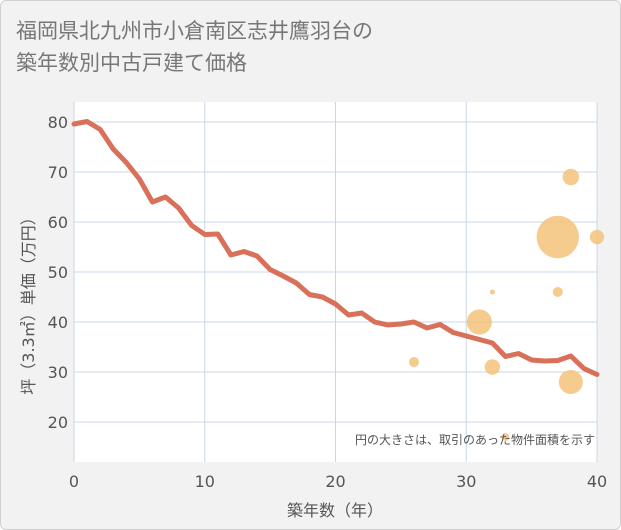  What do you see at coordinates (74, 481) in the screenshot?
I see `x-tick-0: 0` at bounding box center [74, 481].